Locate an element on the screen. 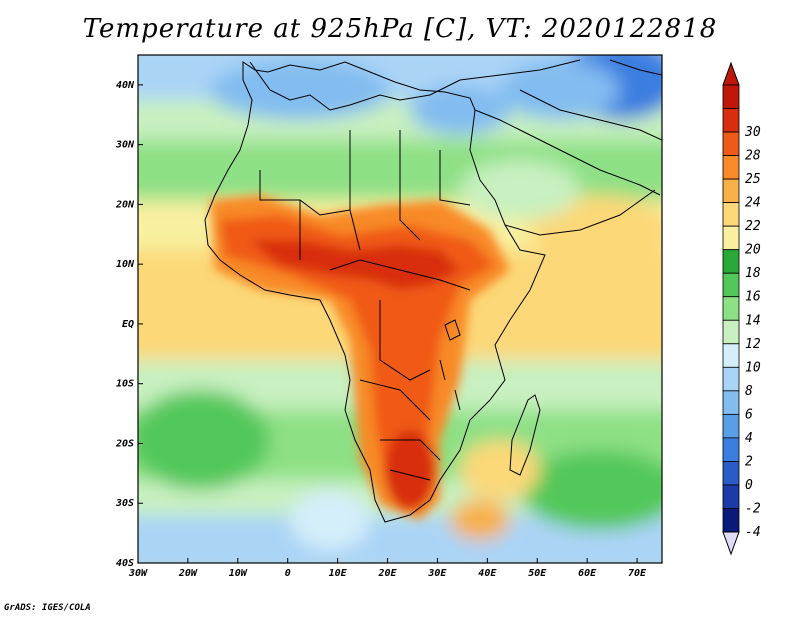 The height and width of the screenshot is (618, 800). lon-tick-label: 0 is located at coordinates (288, 573).